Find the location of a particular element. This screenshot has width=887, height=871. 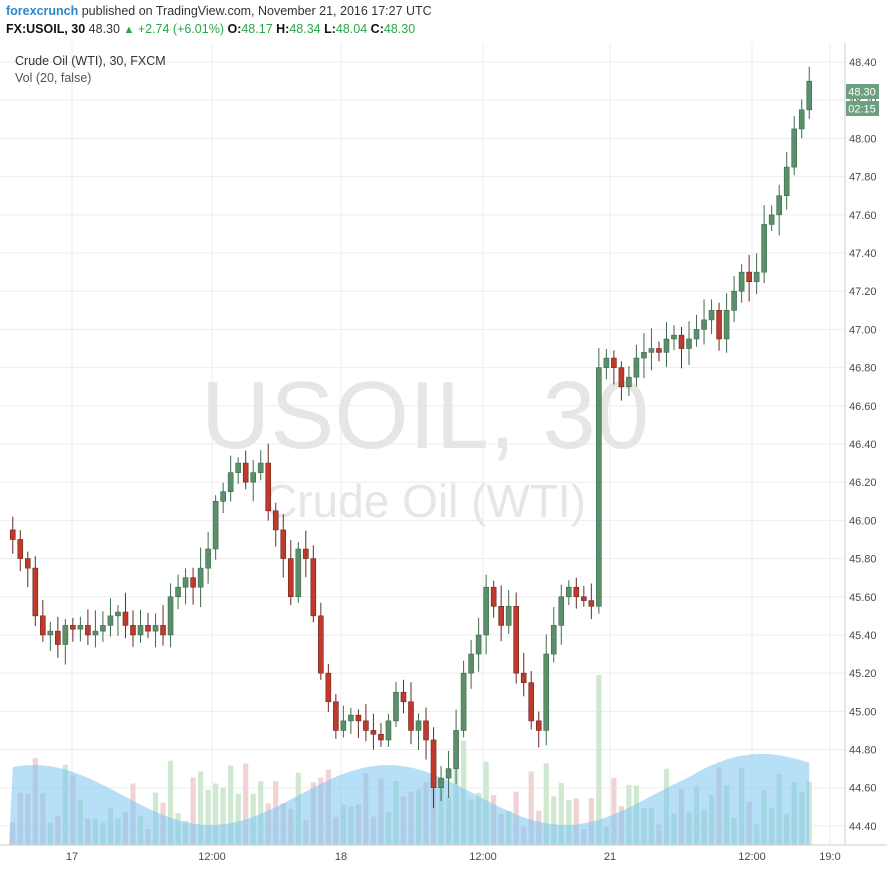

price-tick-label: 46.40 is located at coordinates (863, 445).